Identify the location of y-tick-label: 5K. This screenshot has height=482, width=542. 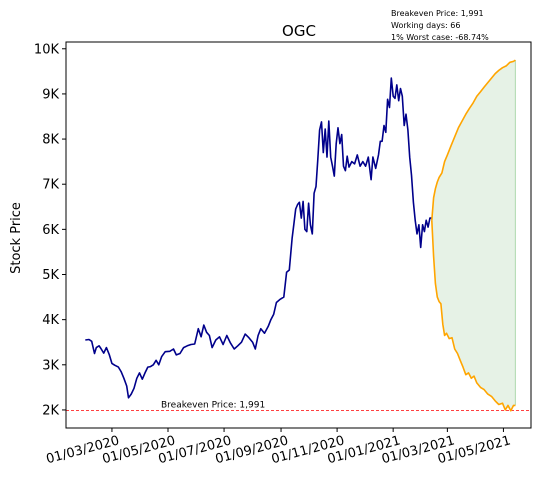
(50, 275).